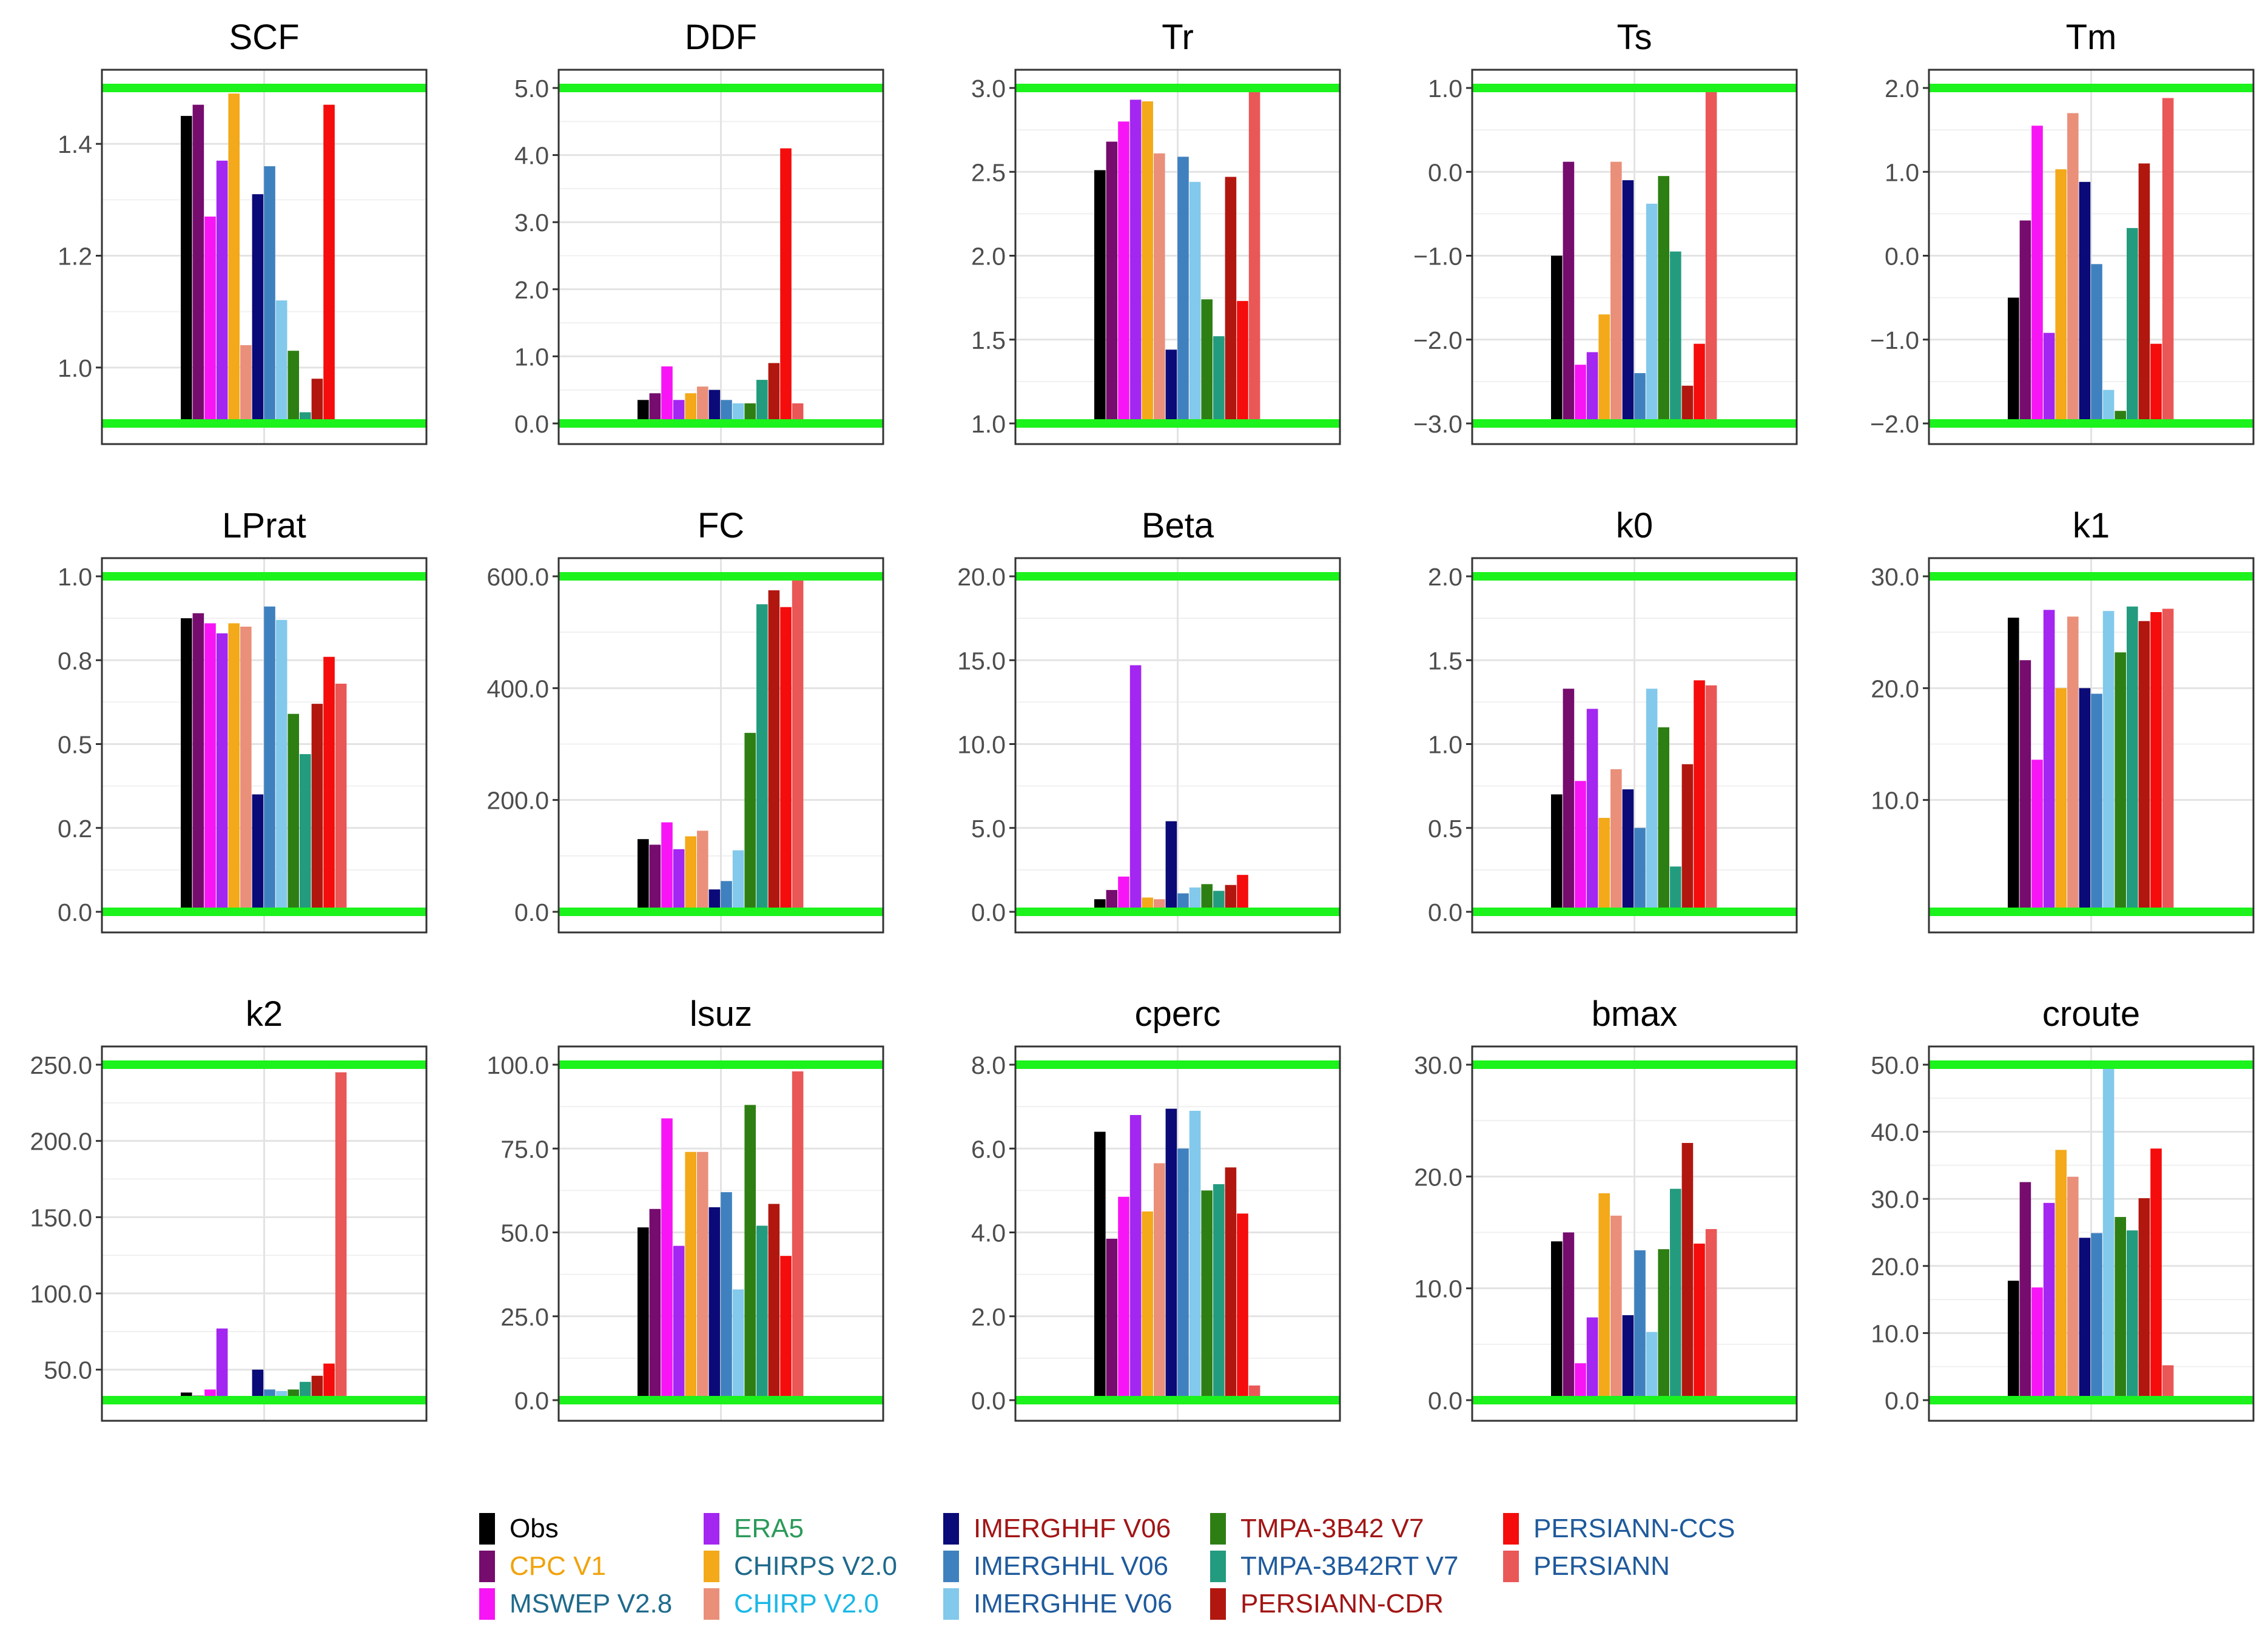 This screenshot has width=2268, height=1641. I want to click on y-tick-label: 100.0, so click(517, 1065).